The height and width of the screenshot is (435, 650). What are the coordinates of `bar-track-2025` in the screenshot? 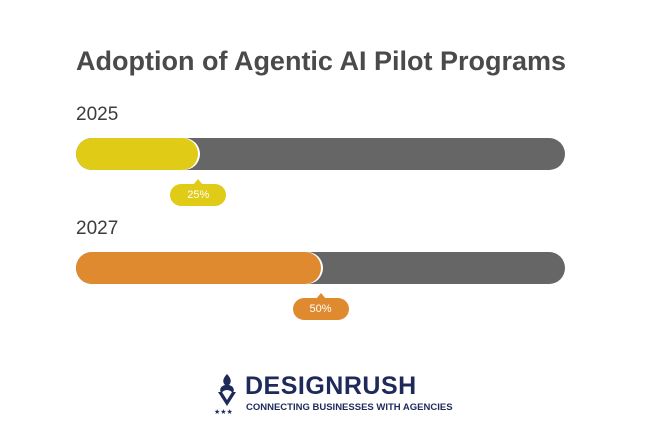 It's located at (320, 154).